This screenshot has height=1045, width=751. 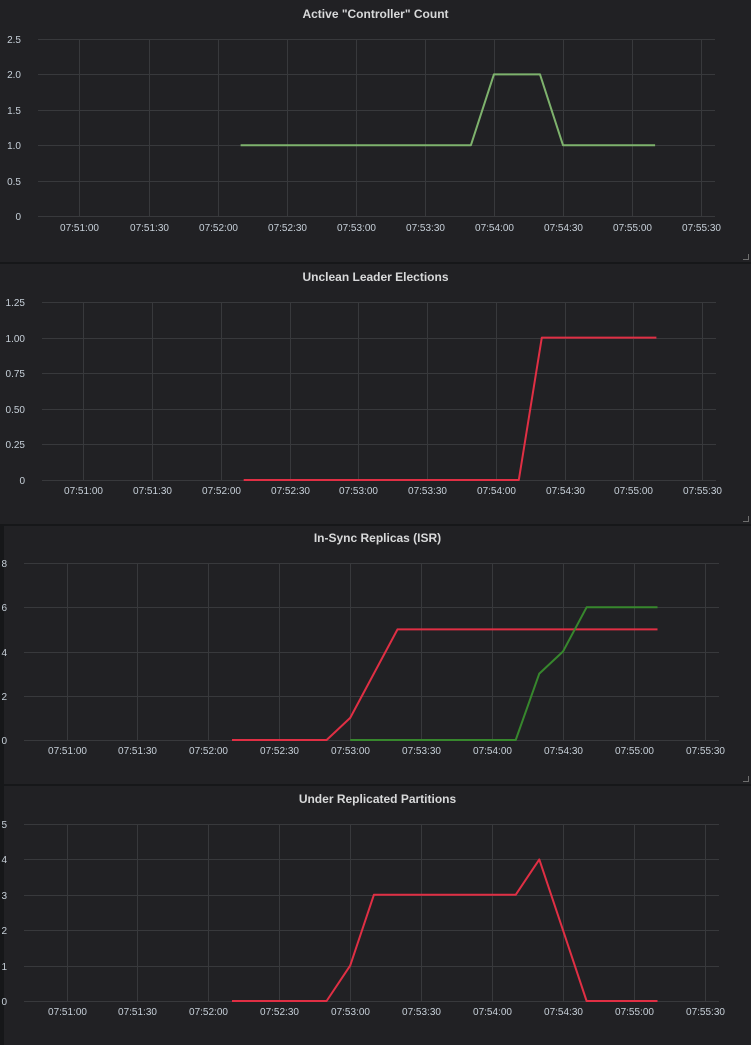 What do you see at coordinates (375, 14) in the screenshot?
I see `panel-title: Active "Controller" Count` at bounding box center [375, 14].